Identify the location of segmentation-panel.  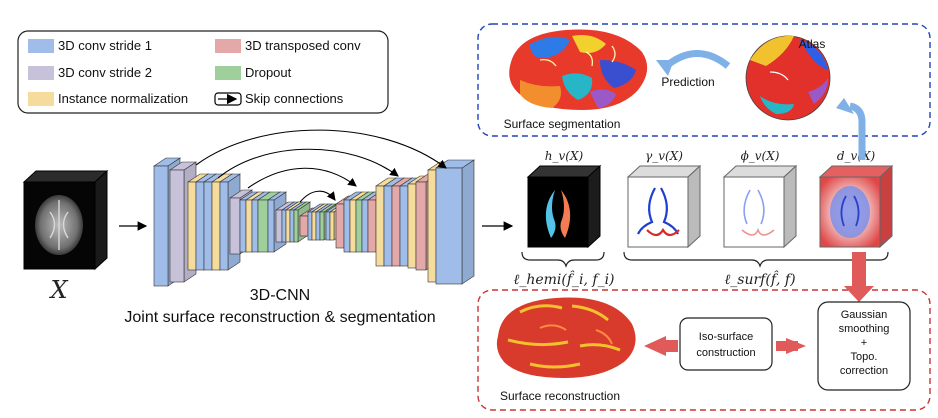
(704, 80).